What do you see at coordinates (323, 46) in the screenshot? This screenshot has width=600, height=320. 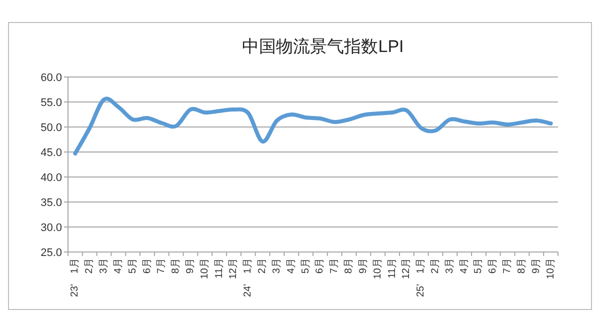 I see `chart-title: 中国物流景气指数LPI` at bounding box center [323, 46].